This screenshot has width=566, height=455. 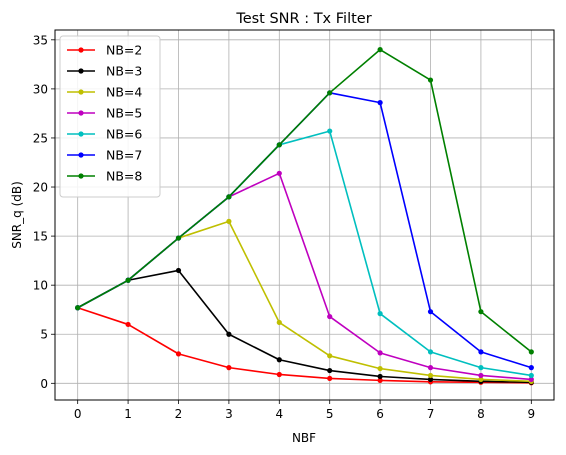 What do you see at coordinates (40, 40) in the screenshot?
I see `y-tick-label: 35` at bounding box center [40, 40].